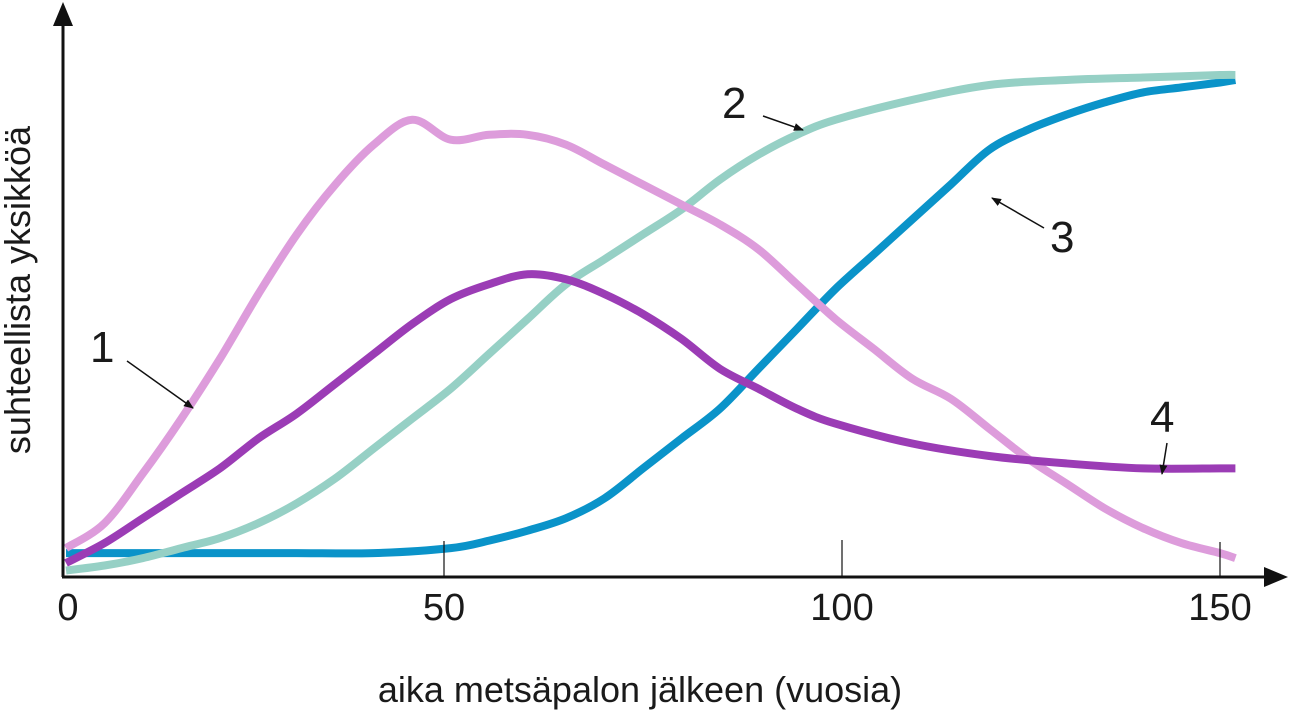 The height and width of the screenshot is (714, 1290). I want to click on callout-2: 2, so click(763, 105).